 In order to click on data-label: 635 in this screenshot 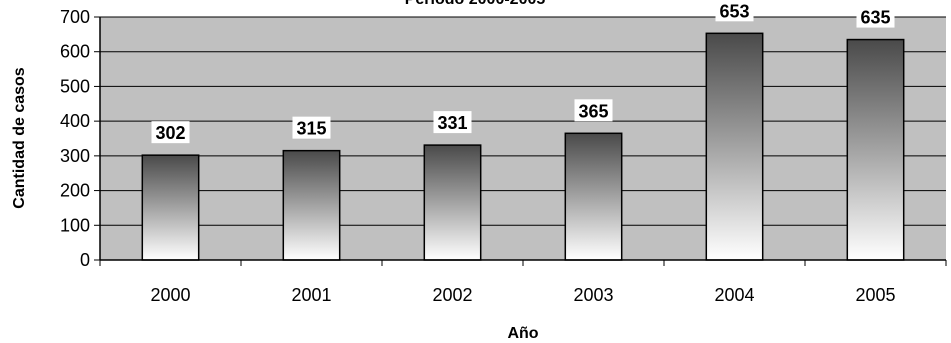, I will do `click(875, 18)`.